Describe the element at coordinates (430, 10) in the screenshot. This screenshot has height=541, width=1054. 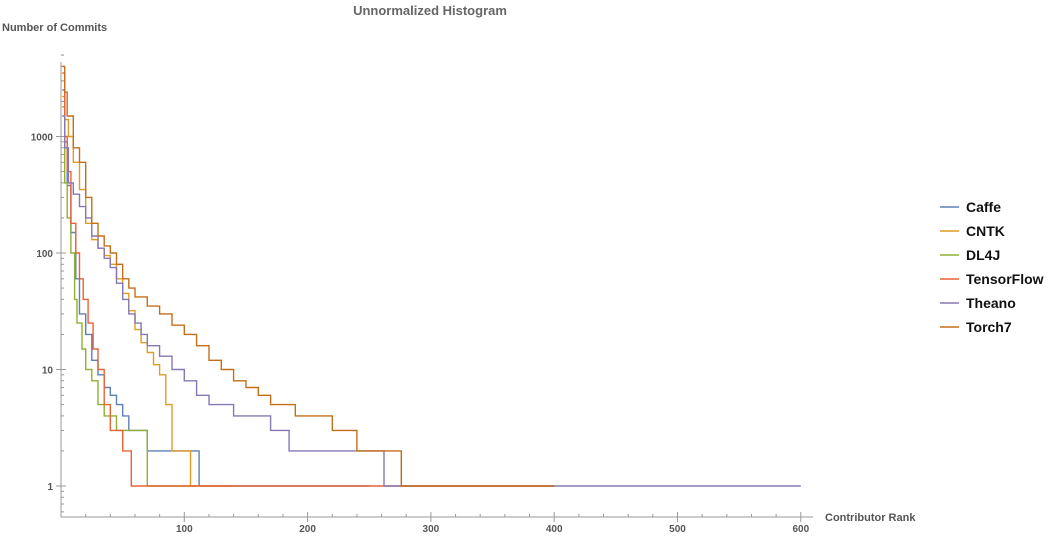
I see `chart-title: Unnormalized Histogram` at that location.